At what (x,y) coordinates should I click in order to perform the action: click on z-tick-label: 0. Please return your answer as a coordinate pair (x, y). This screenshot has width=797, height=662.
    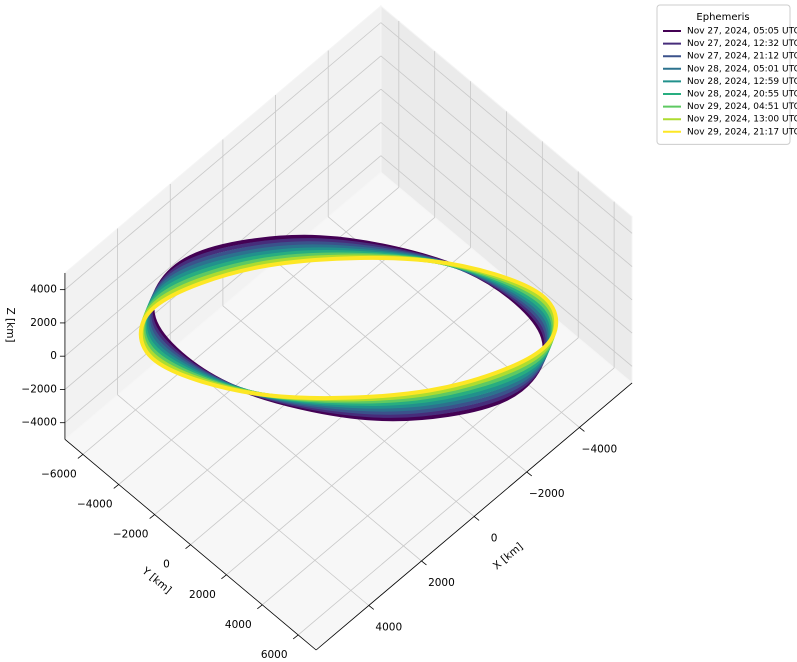
    Looking at the image, I should click on (53, 356).